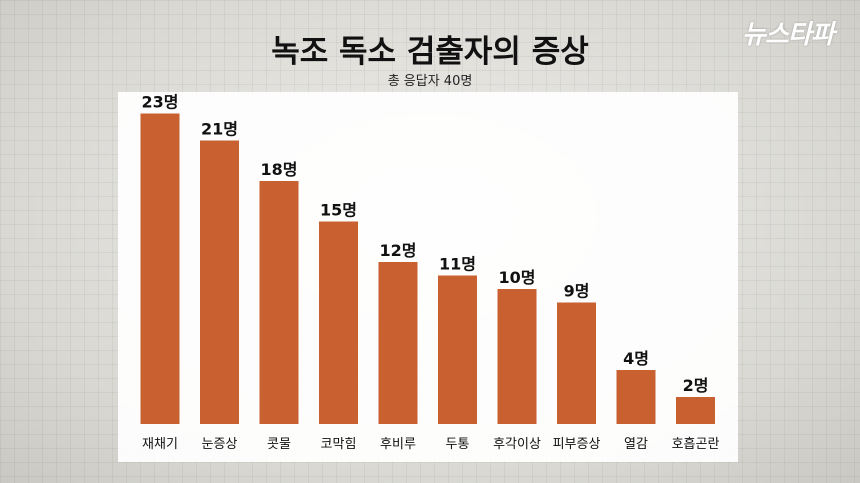  What do you see at coordinates (430, 81) in the screenshot?
I see `chart-subtitle: 총 응답자 40명` at bounding box center [430, 81].